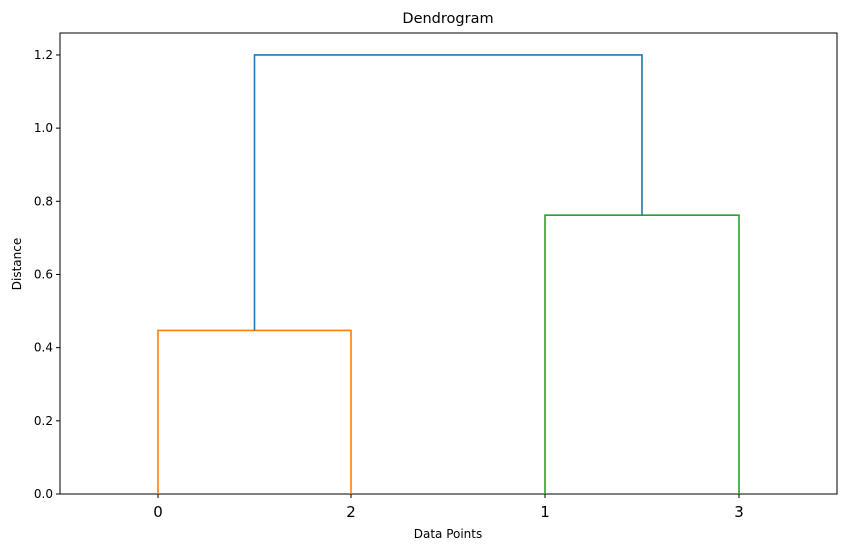 This screenshot has width=846, height=551. What do you see at coordinates (43, 494) in the screenshot?
I see `y-tick-label: 0.0` at bounding box center [43, 494].